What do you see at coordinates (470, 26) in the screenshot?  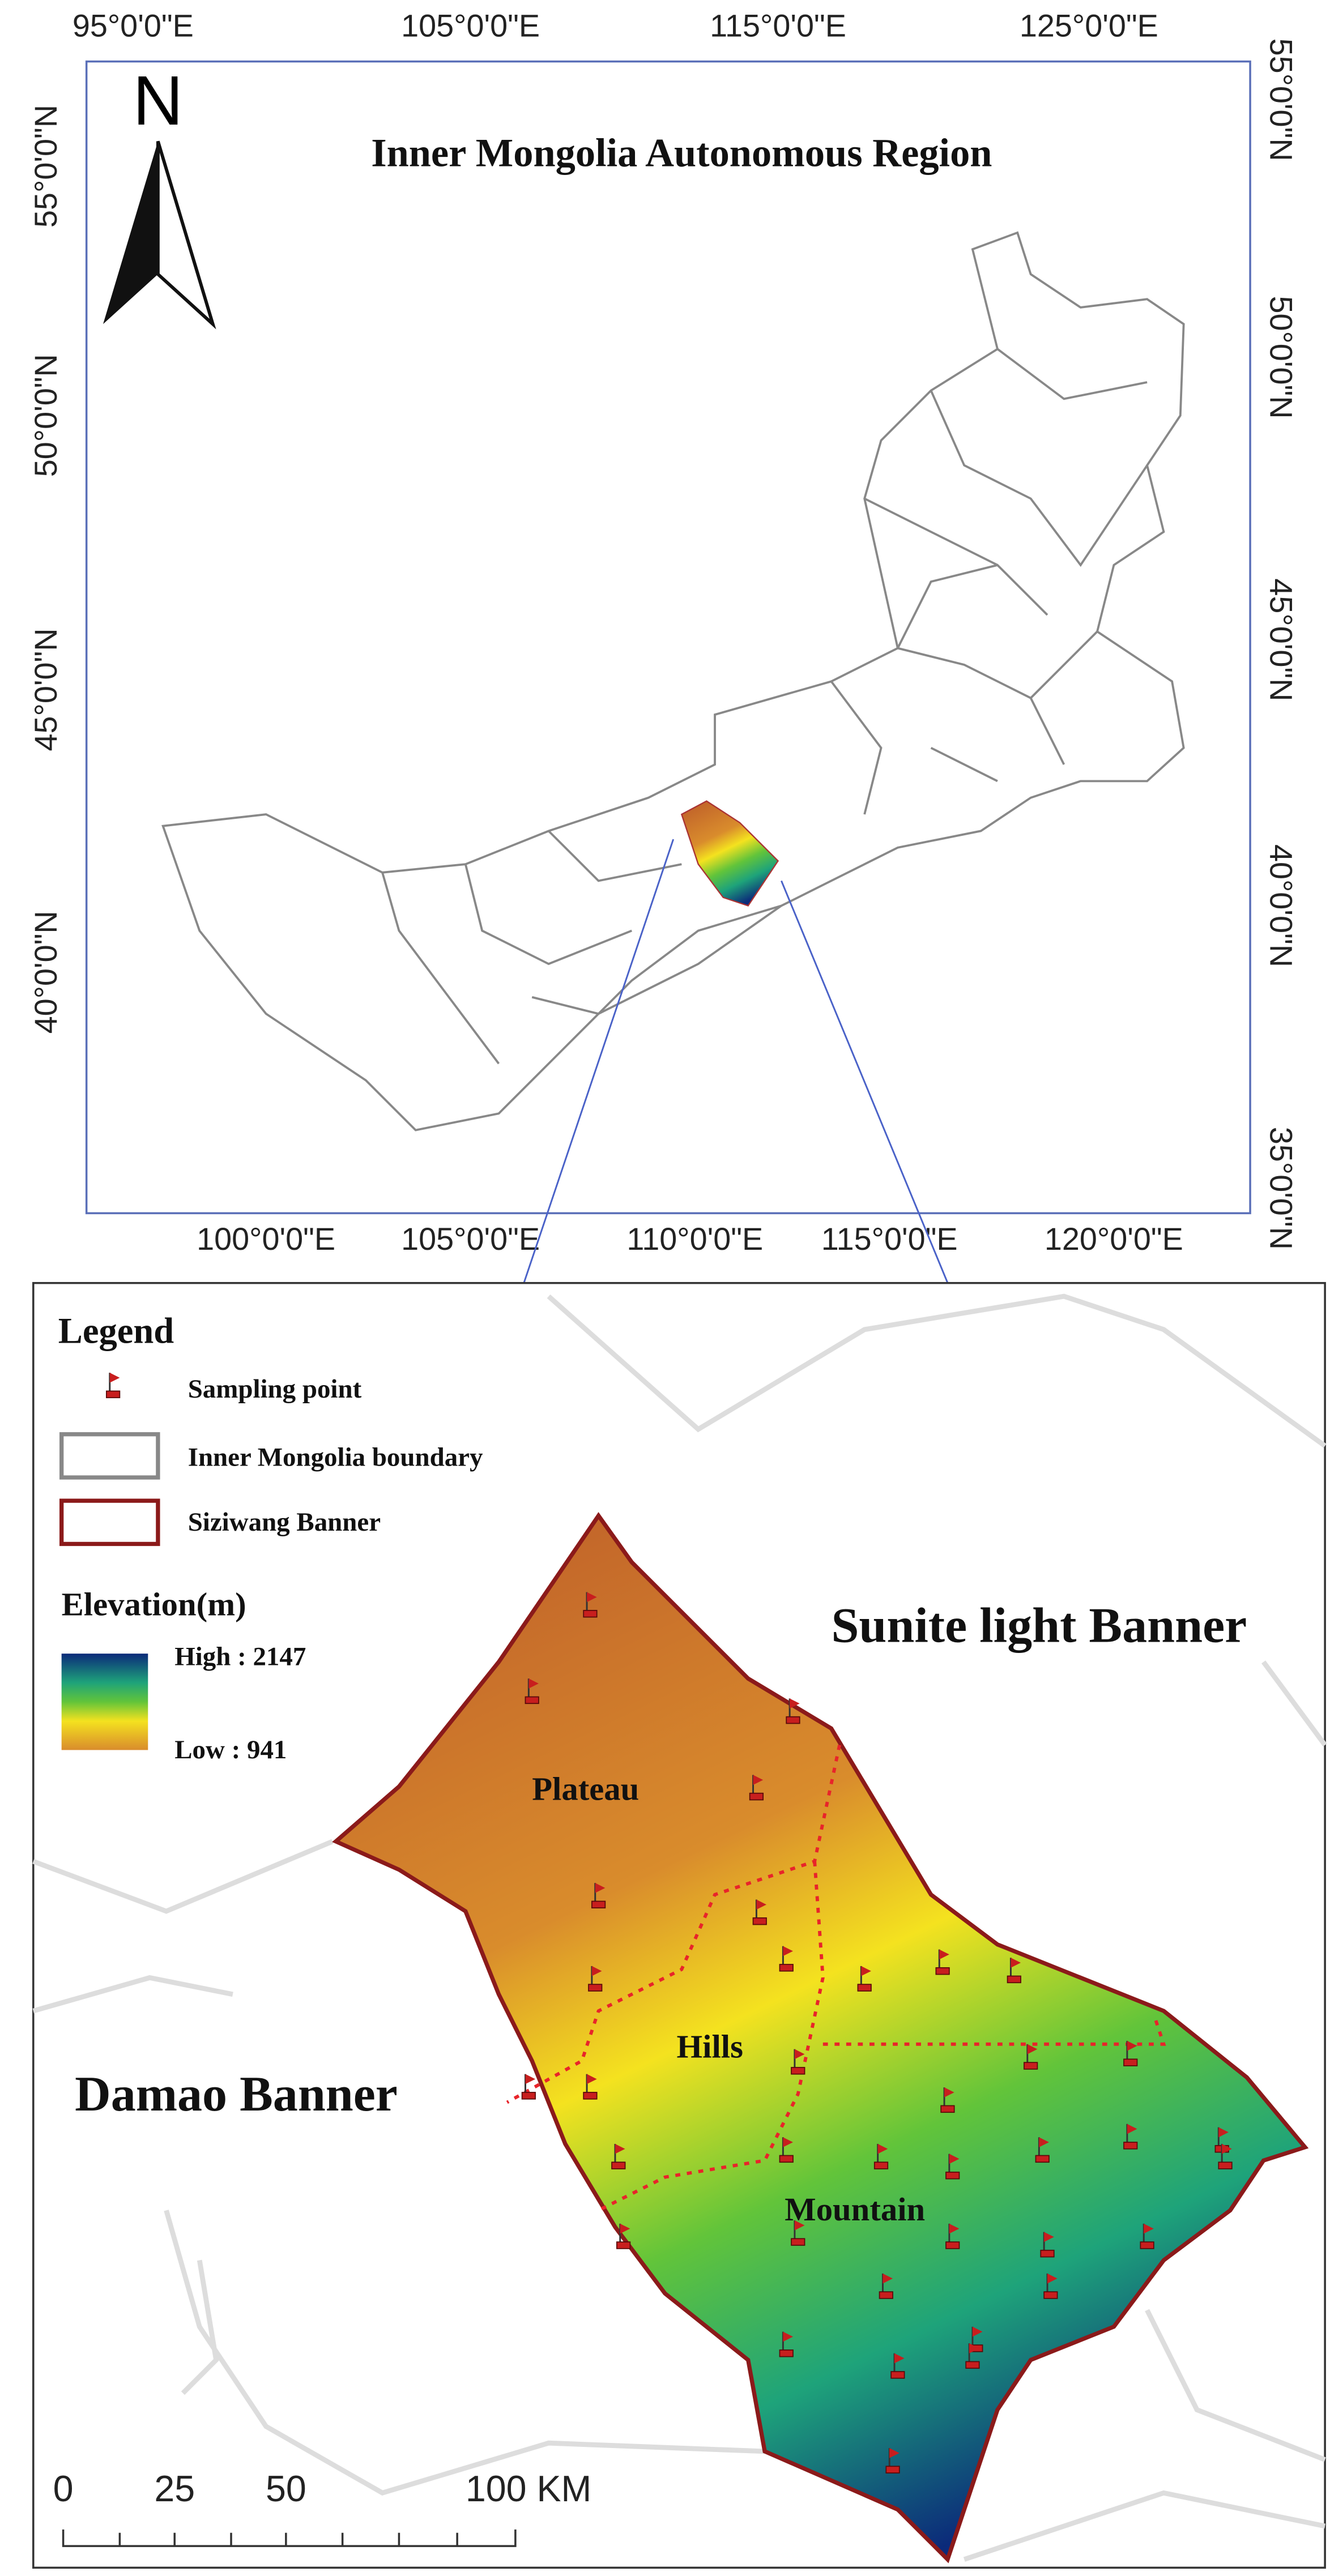 I see `lon-label: 105°0'0"E` at bounding box center [470, 26].